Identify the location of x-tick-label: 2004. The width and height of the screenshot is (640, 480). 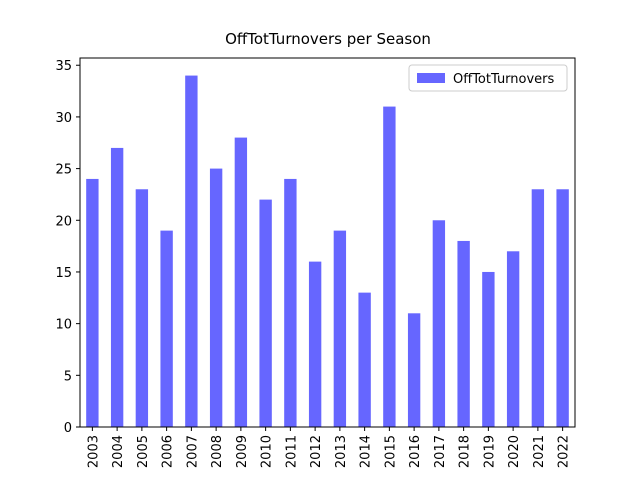
(118, 451).